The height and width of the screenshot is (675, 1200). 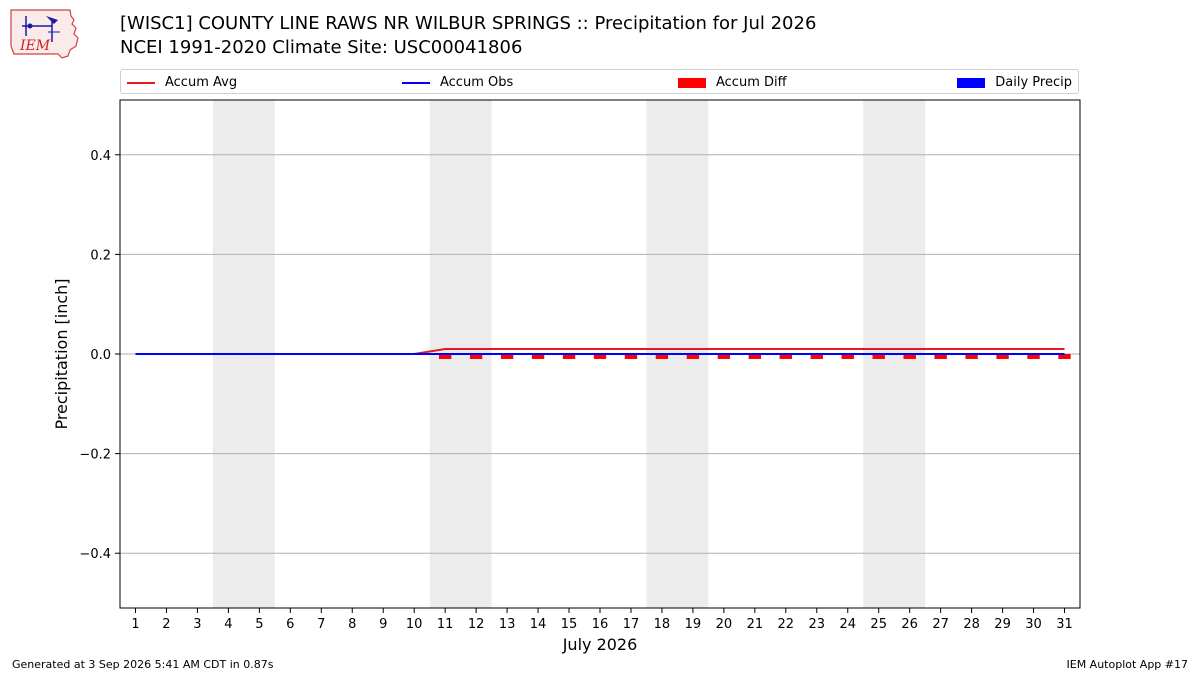 What do you see at coordinates (290, 624) in the screenshot?
I see `x-tick-label: 6` at bounding box center [290, 624].